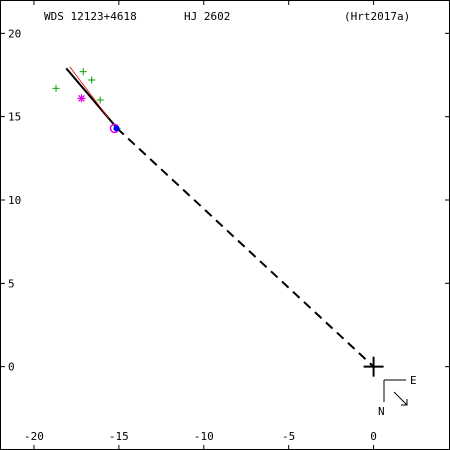  I want to click on x-tick-label: 0, so click(373, 436).